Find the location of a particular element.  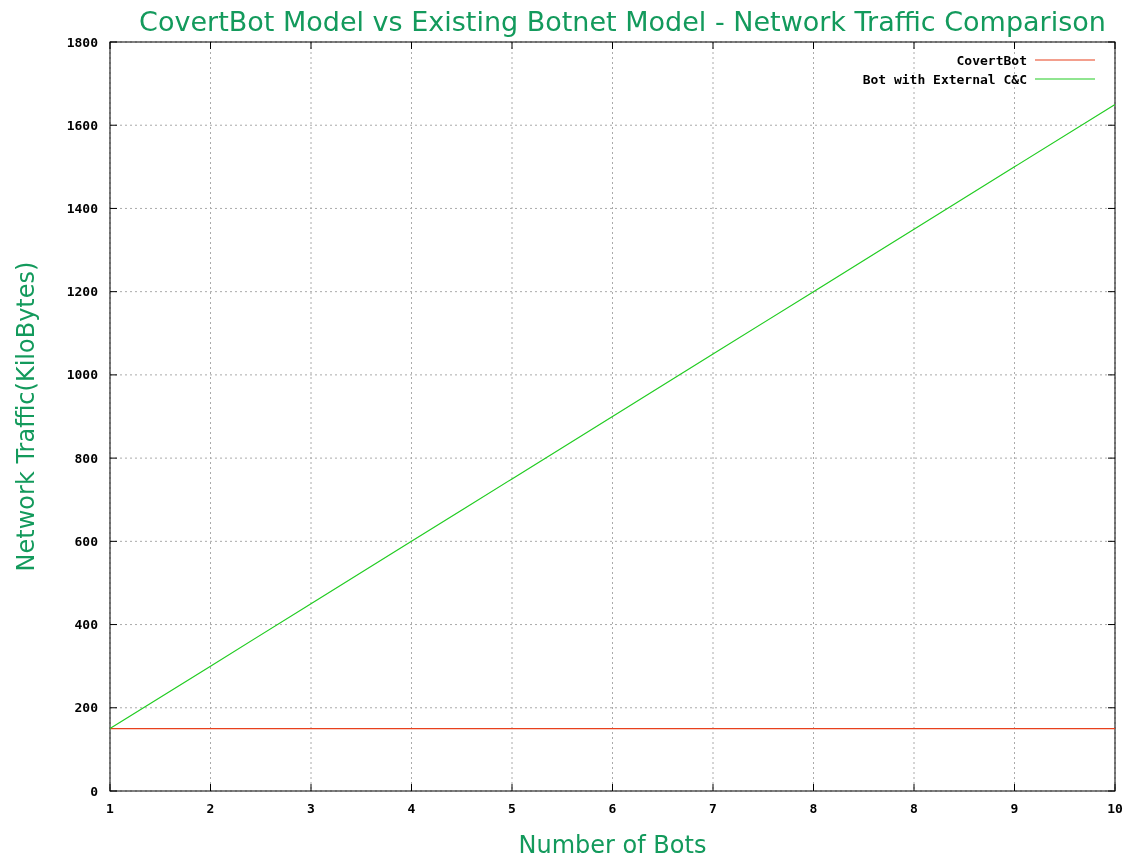

x-tick-label: 2 is located at coordinates (210, 808).